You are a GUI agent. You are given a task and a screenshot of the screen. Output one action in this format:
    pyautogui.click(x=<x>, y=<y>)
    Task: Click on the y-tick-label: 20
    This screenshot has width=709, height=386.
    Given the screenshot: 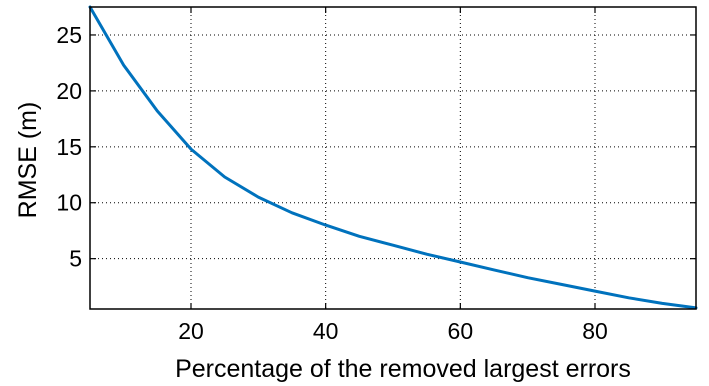 What is the action you would take?
    pyautogui.click(x=69, y=91)
    